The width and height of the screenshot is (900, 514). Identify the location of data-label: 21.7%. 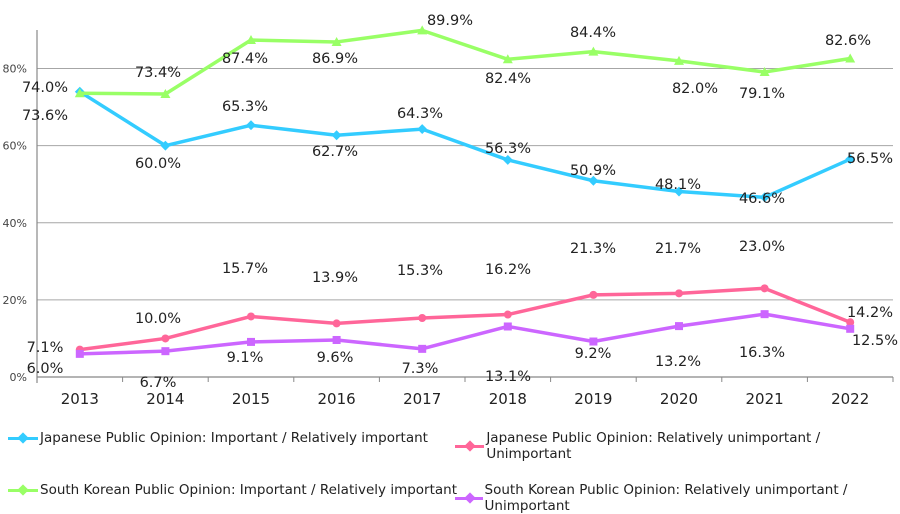
(678, 249).